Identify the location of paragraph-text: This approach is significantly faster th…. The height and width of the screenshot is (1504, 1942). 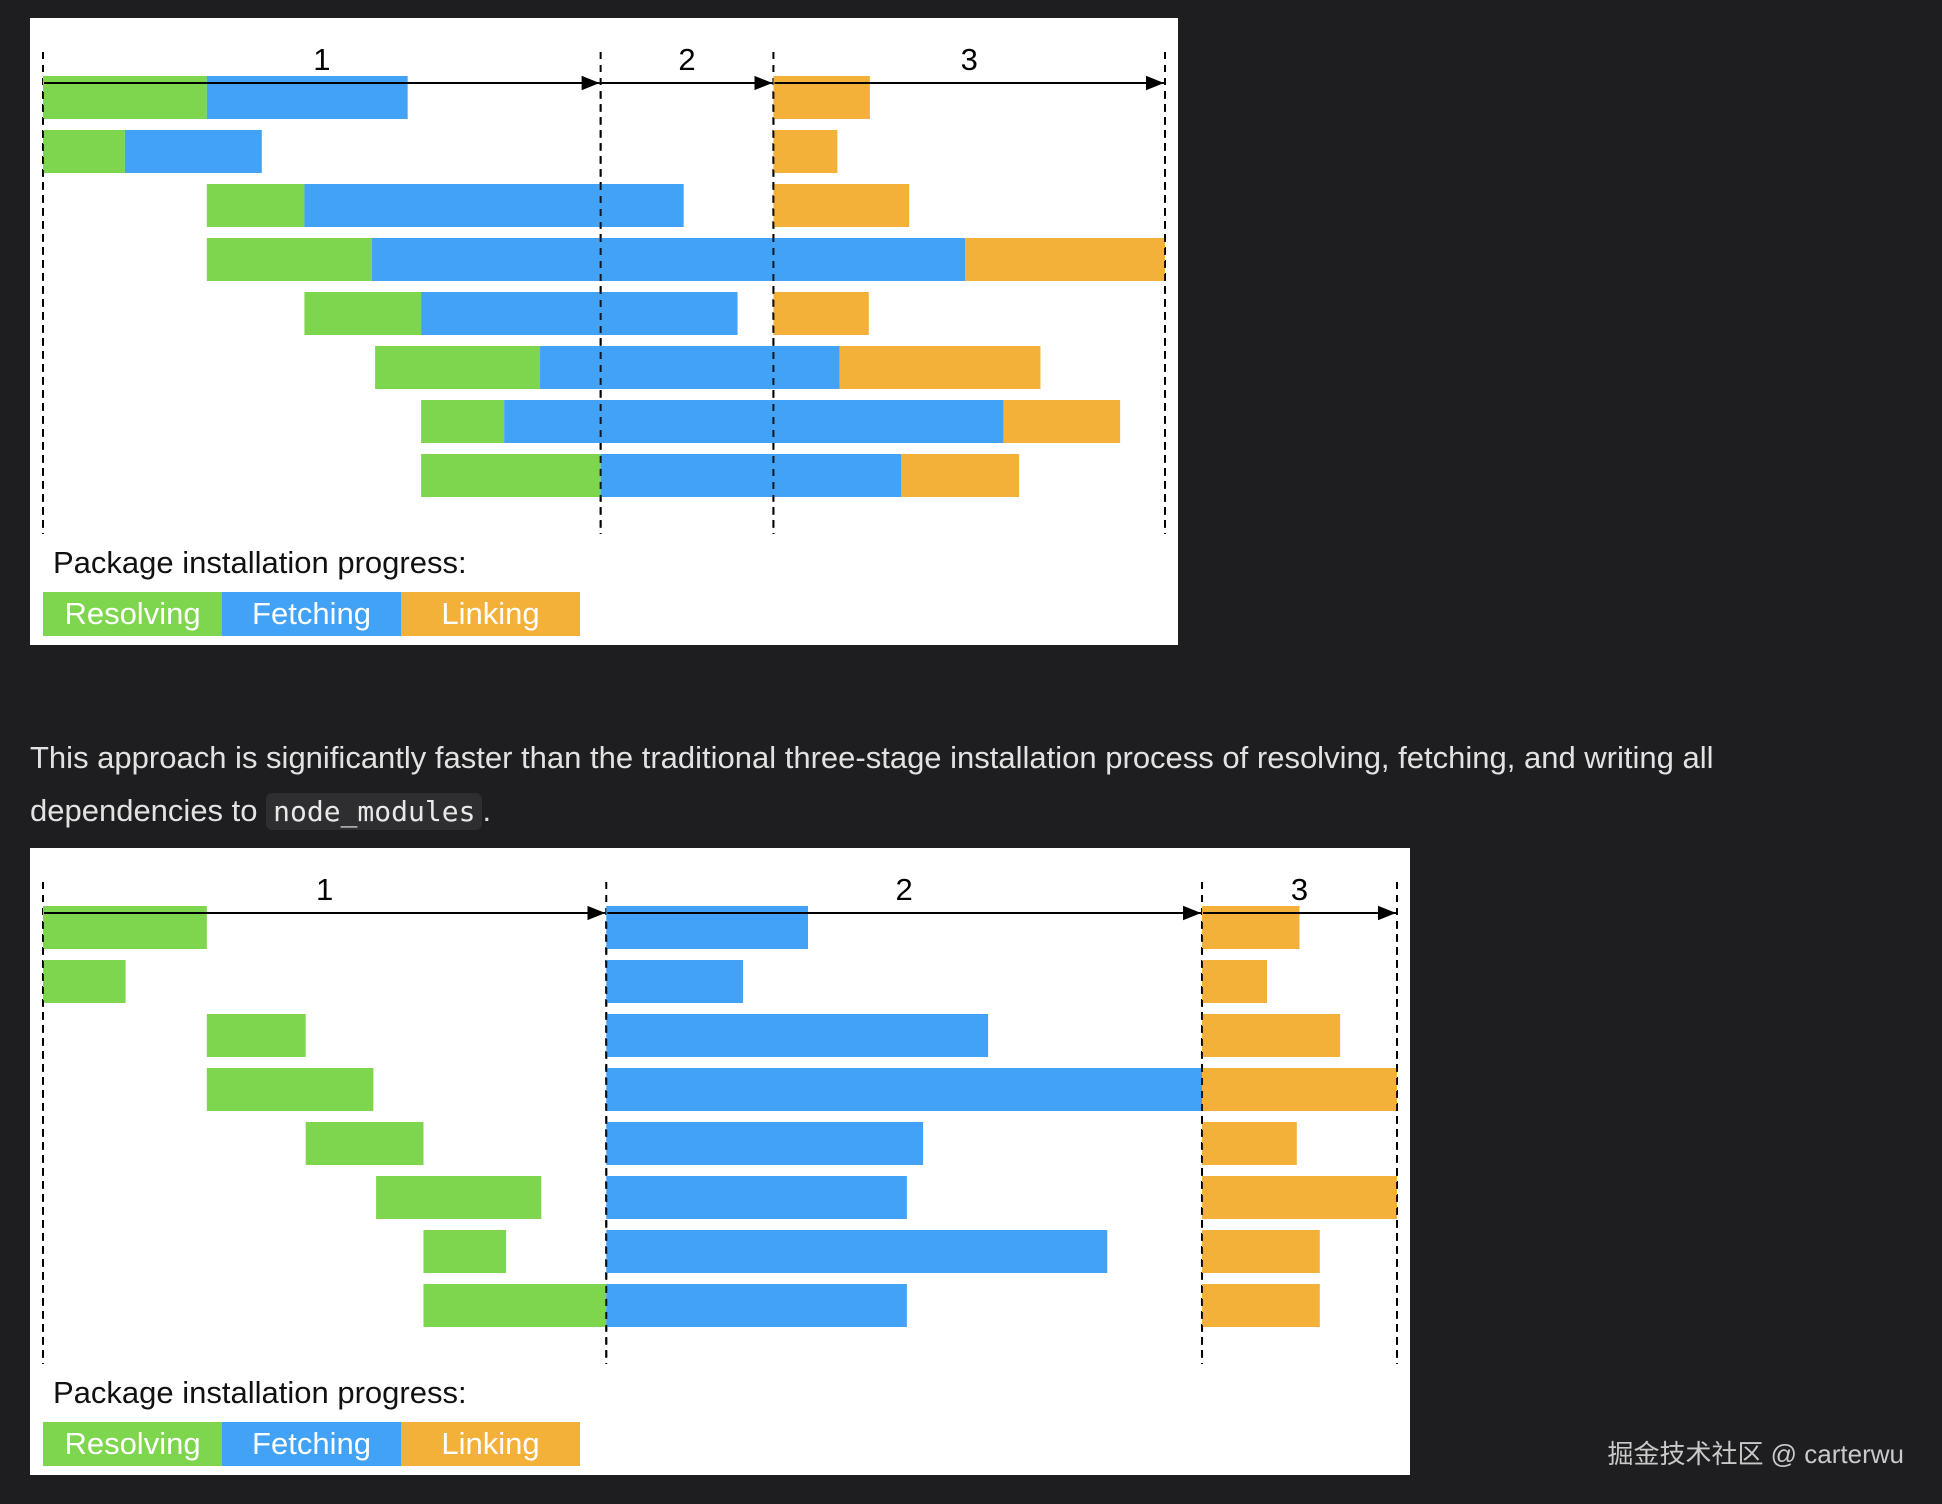
(872, 784).